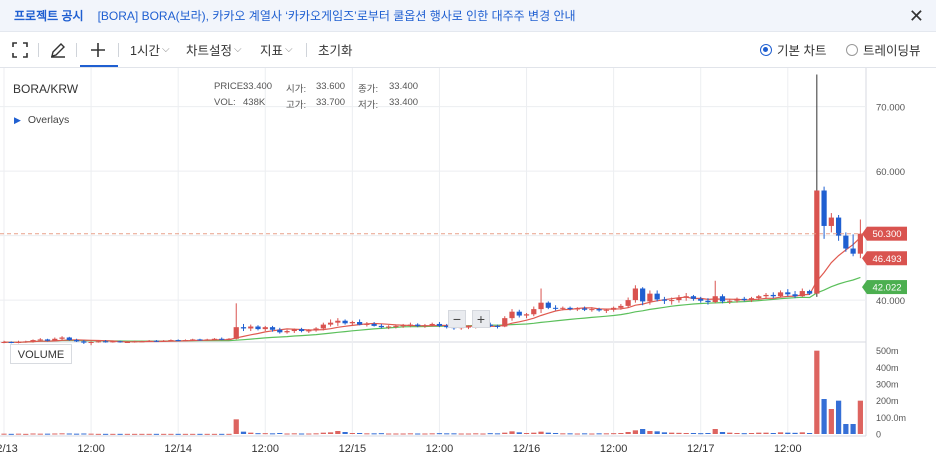  Describe the element at coordinates (150, 49) in the screenshot. I see `interval-select: 1시간 ⌵` at that location.